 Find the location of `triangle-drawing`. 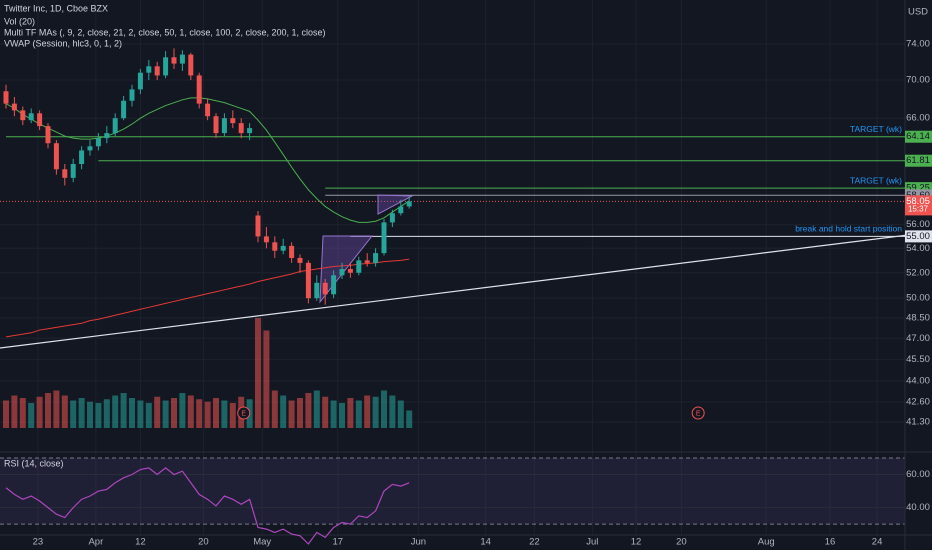

triangle-drawing is located at coordinates (395, 204).